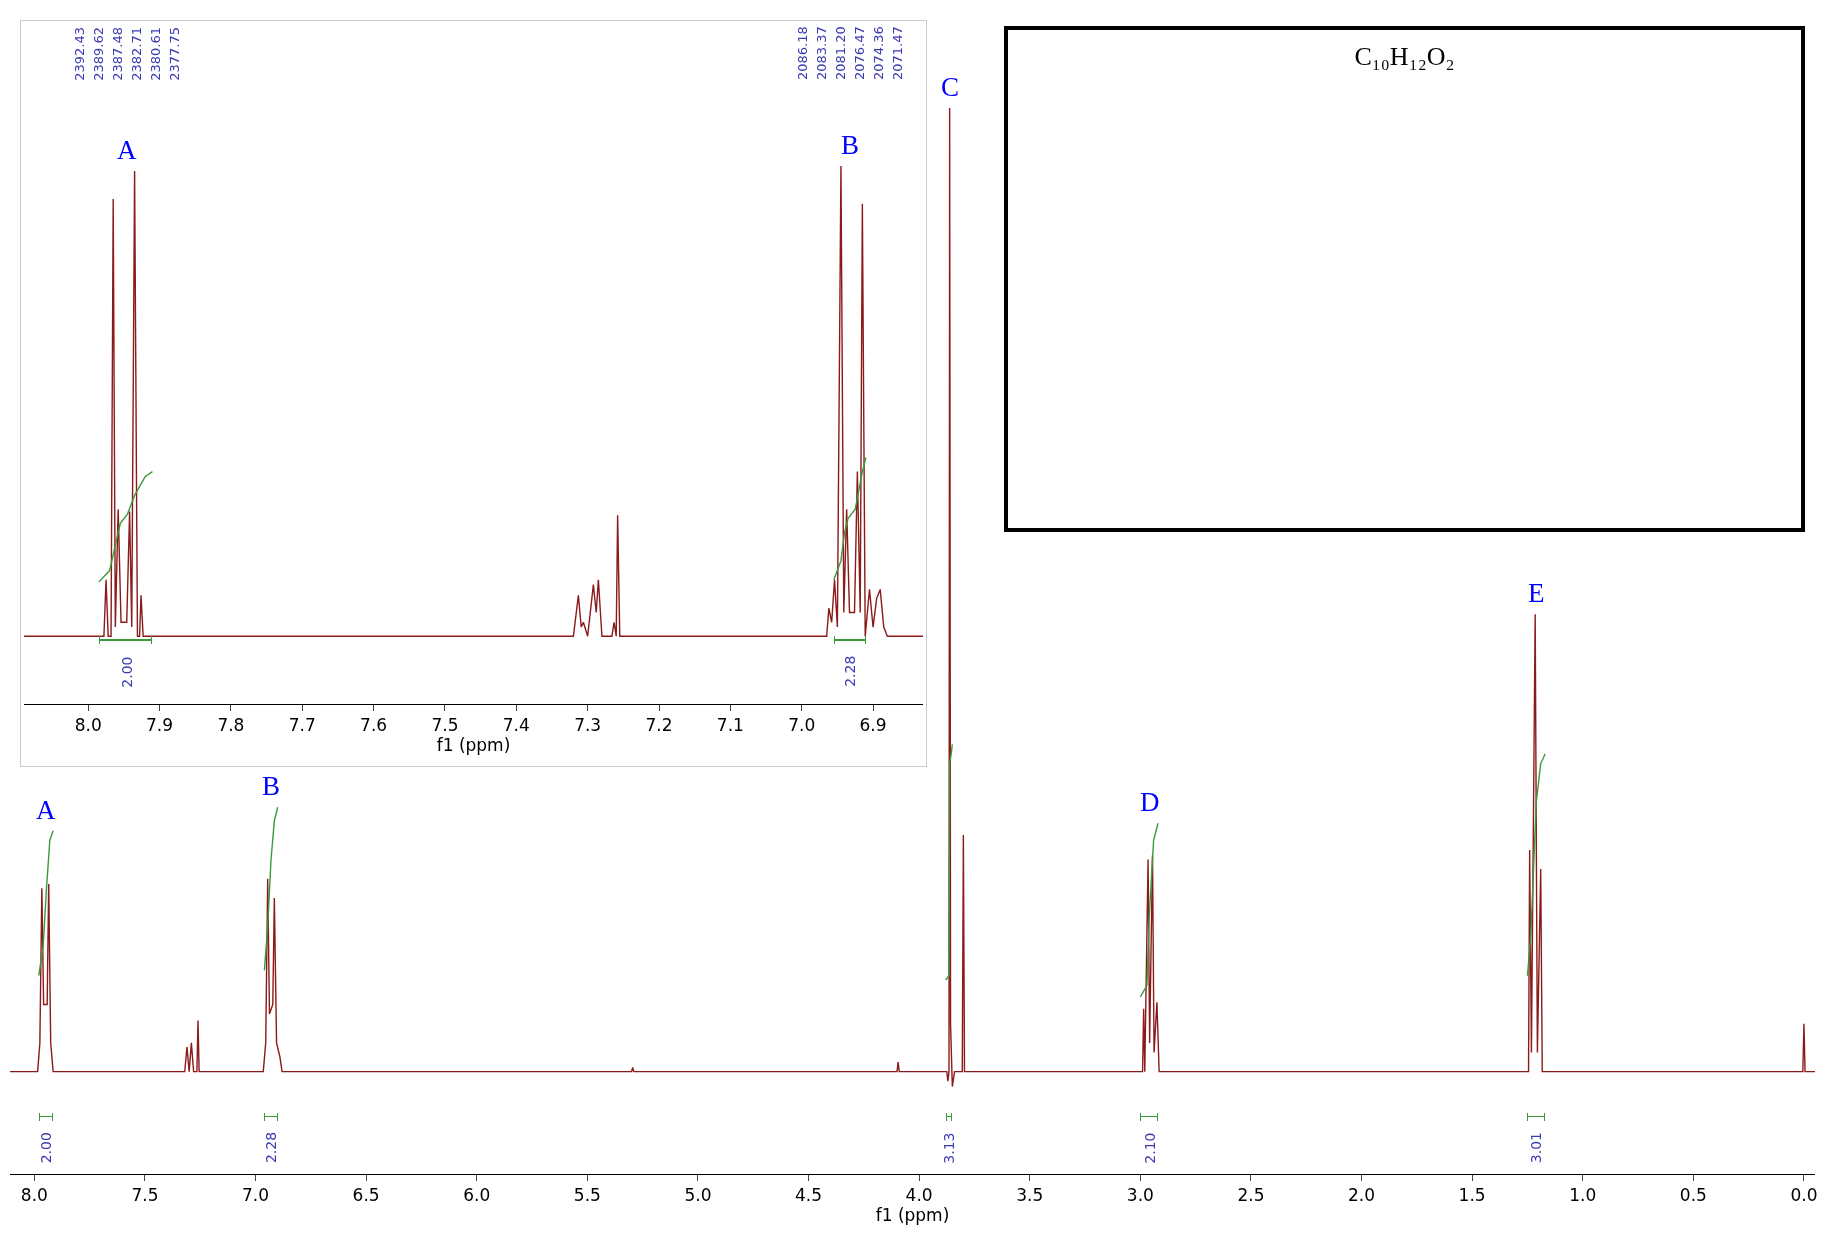  I want to click on x-tick-label: 7.1, so click(730, 725).